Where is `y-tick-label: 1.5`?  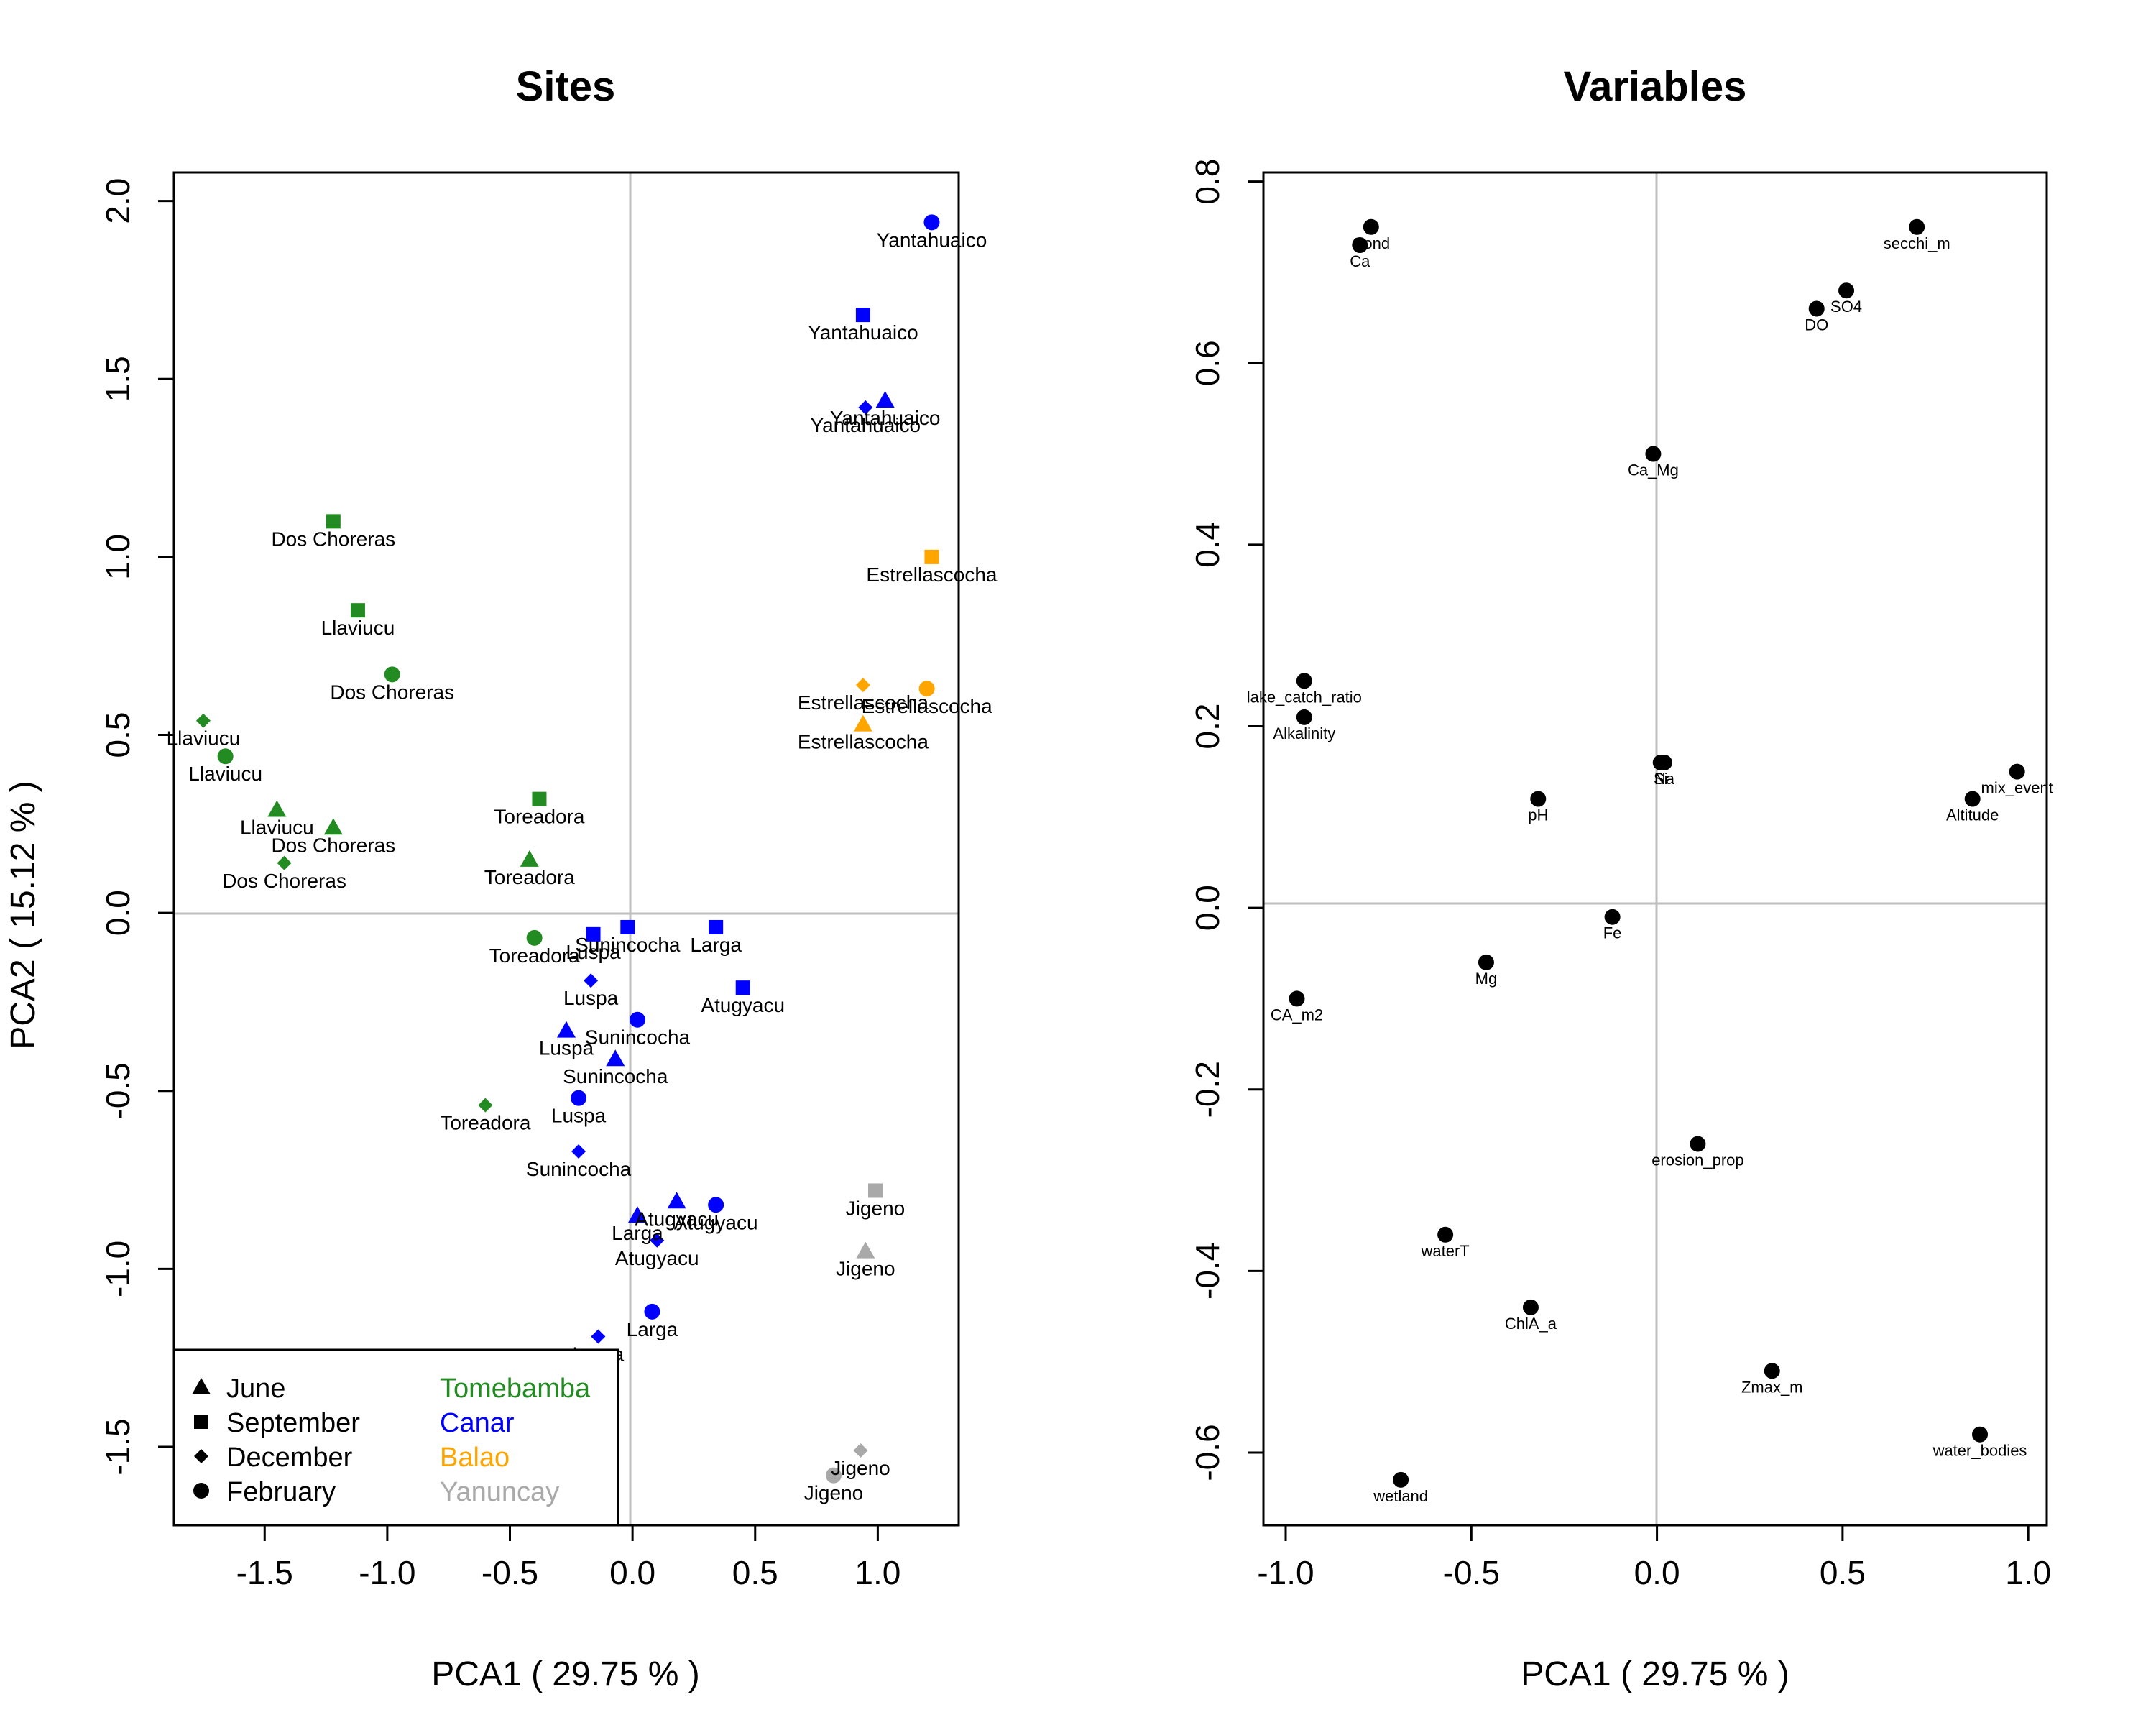 y-tick-label: 1.5 is located at coordinates (118, 379).